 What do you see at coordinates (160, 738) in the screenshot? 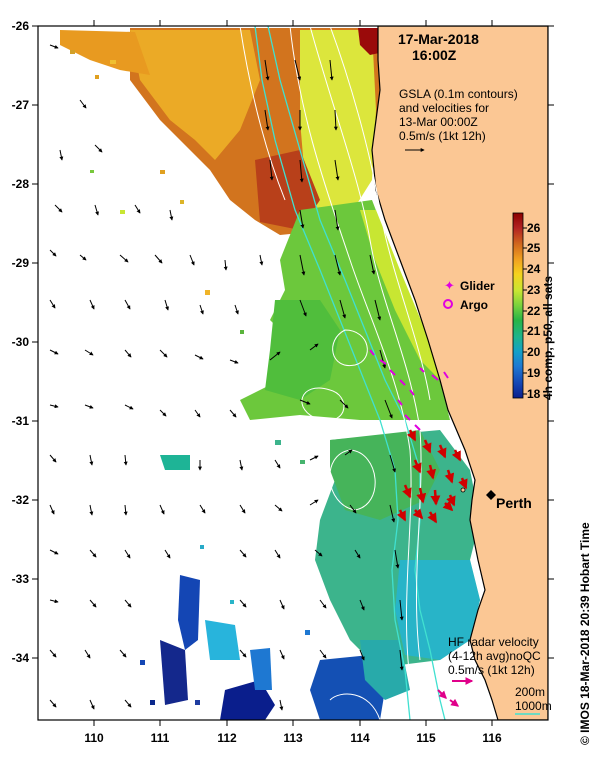
I see `x-tick-label: 111` at bounding box center [160, 738].